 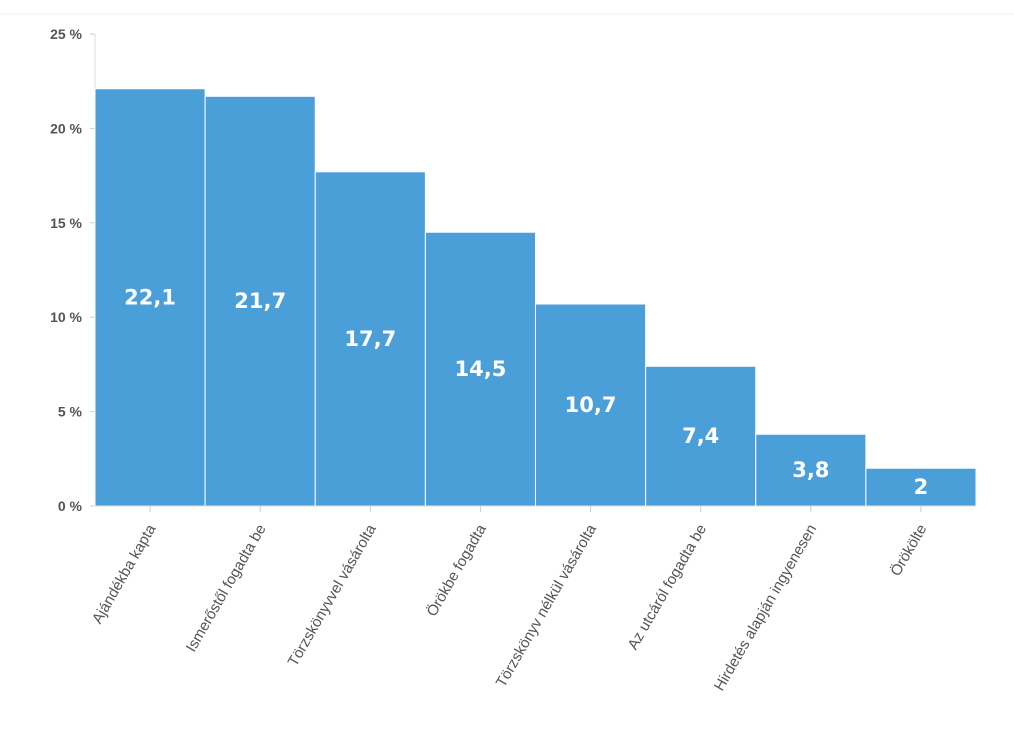 I want to click on bar-value-label: 21,7, so click(x=260, y=301).